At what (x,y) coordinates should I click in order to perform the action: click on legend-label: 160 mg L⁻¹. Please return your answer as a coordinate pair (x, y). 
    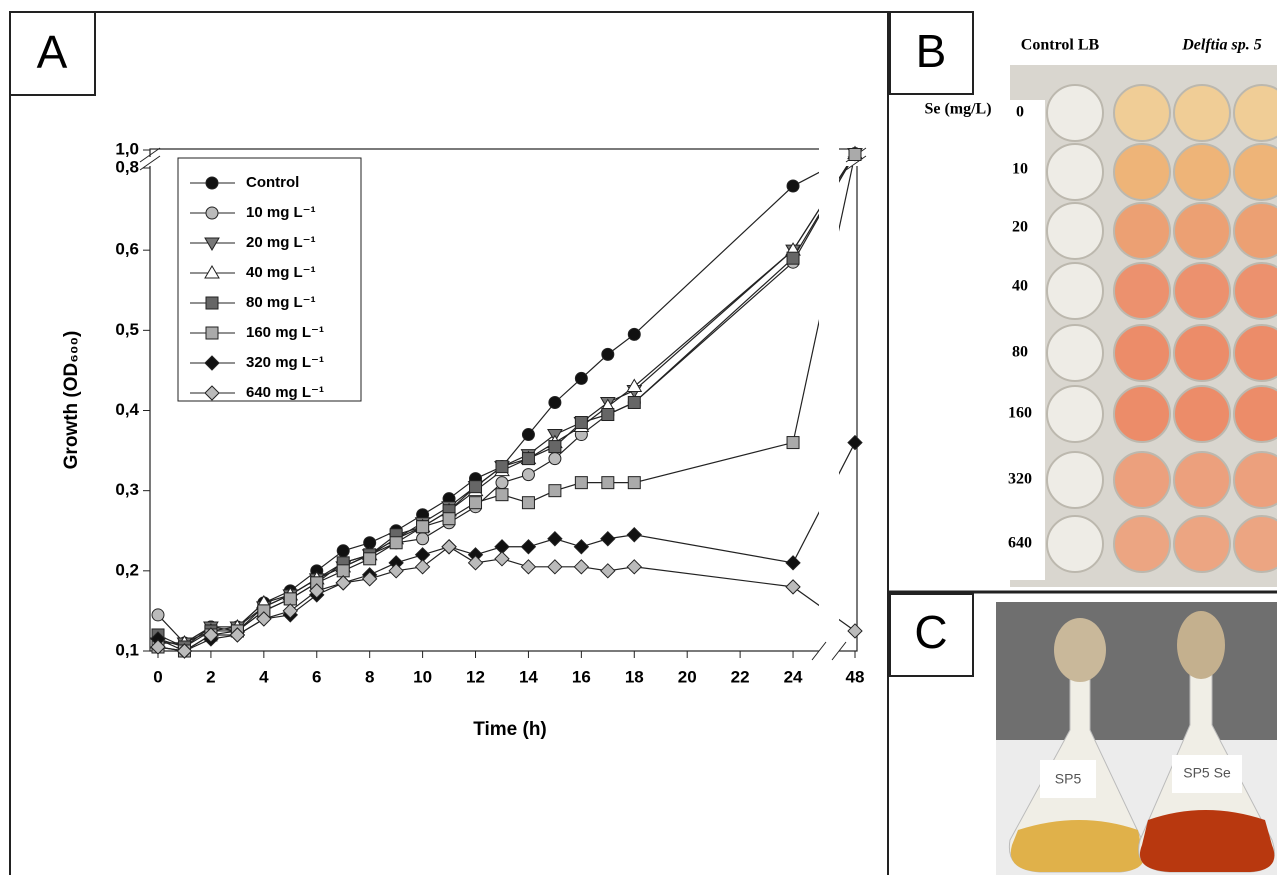
    Looking at the image, I should click on (285, 332).